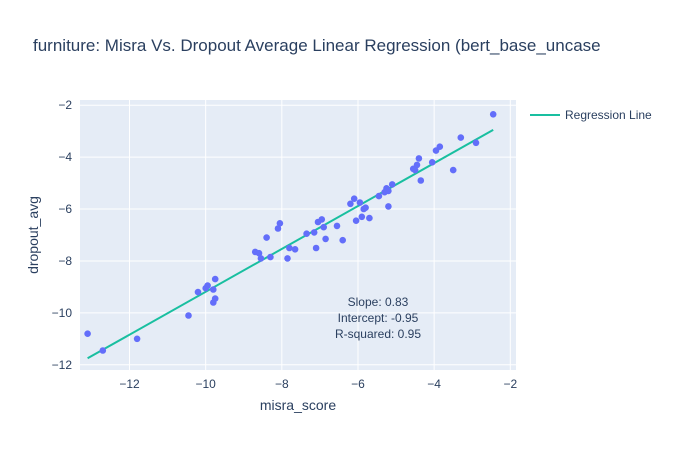 This screenshot has height=450, width=676. Describe the element at coordinates (62, 235) in the screenshot. I see `y-axis-ticks: −12 −10 −8 −6 −4 −2` at that location.